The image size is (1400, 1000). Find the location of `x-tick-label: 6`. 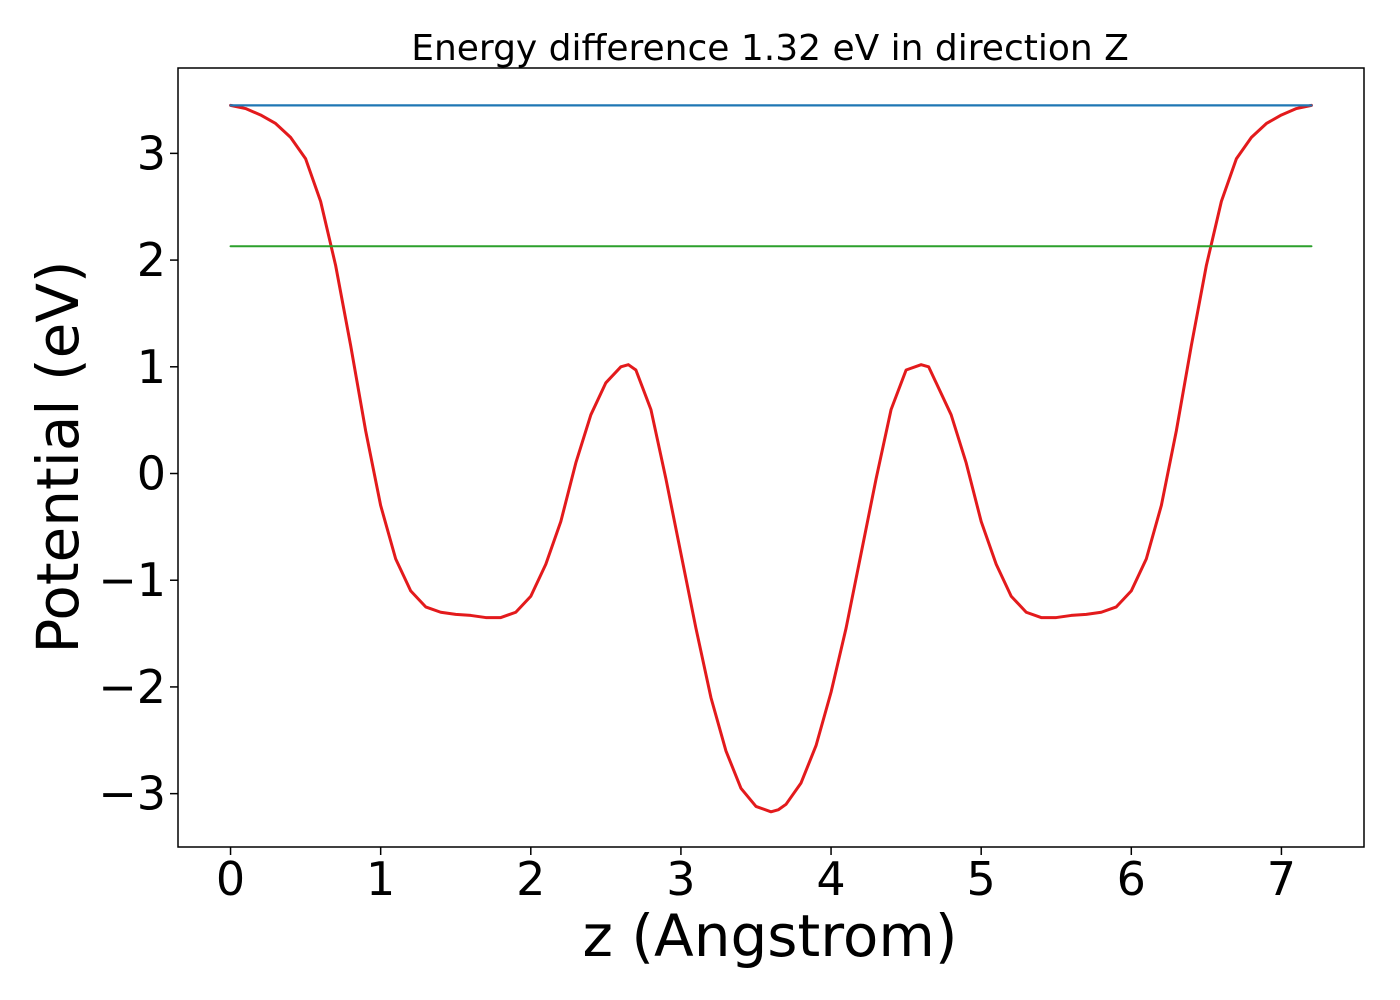

x-tick-label: 6 is located at coordinates (1131, 879).